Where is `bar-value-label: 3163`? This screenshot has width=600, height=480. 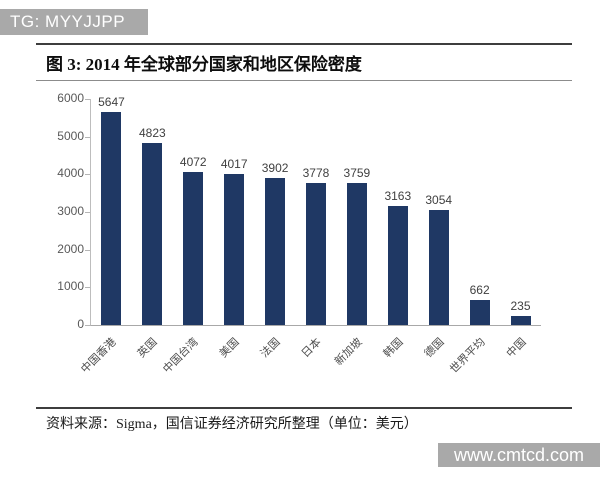 bar-value-label: 3163 is located at coordinates (398, 196).